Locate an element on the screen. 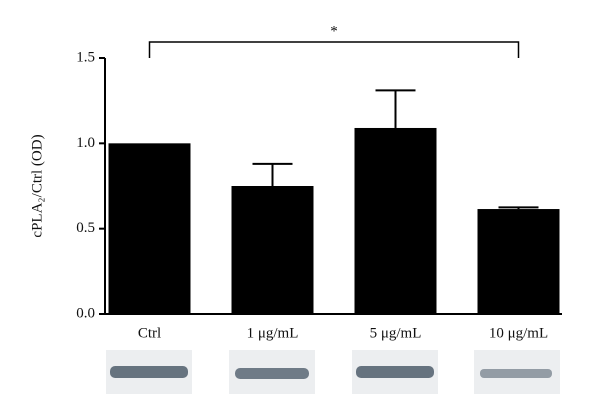 This screenshot has height=414, width=600. significance-bracket is located at coordinates (334, 49).